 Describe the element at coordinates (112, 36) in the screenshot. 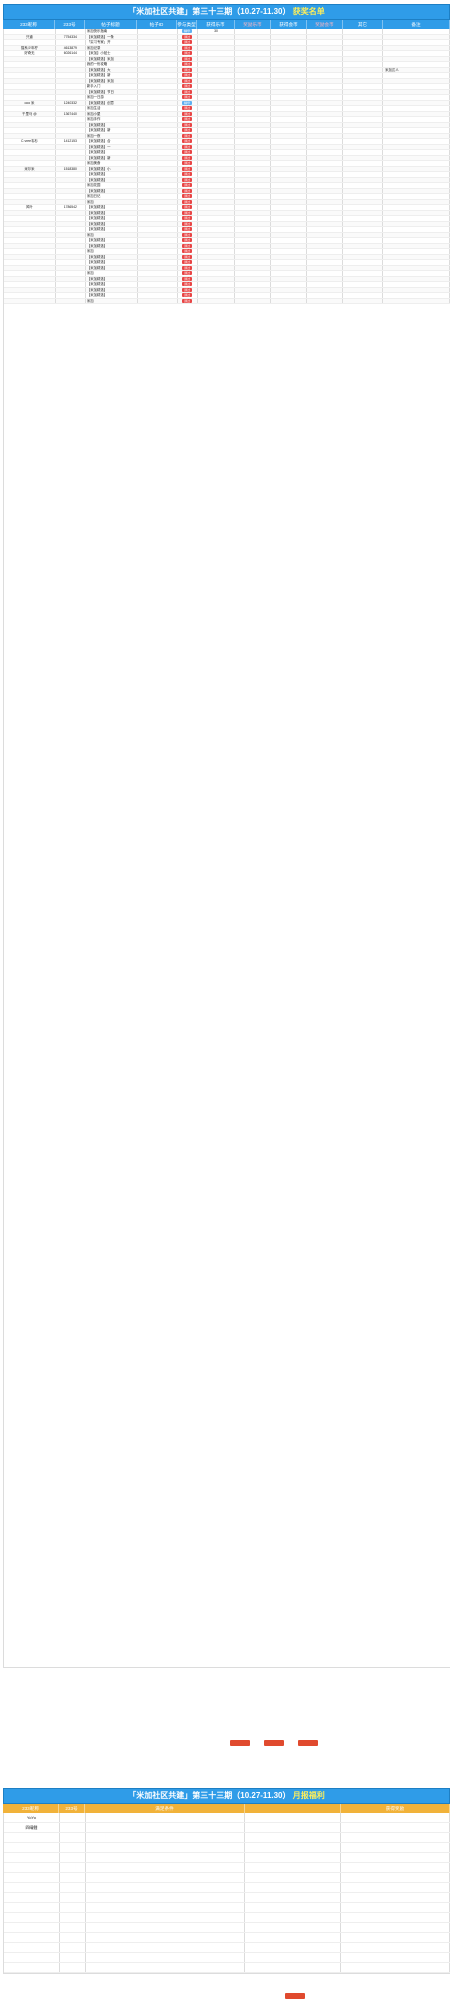

I see `table-cell: 【米加精选】一条` at that location.